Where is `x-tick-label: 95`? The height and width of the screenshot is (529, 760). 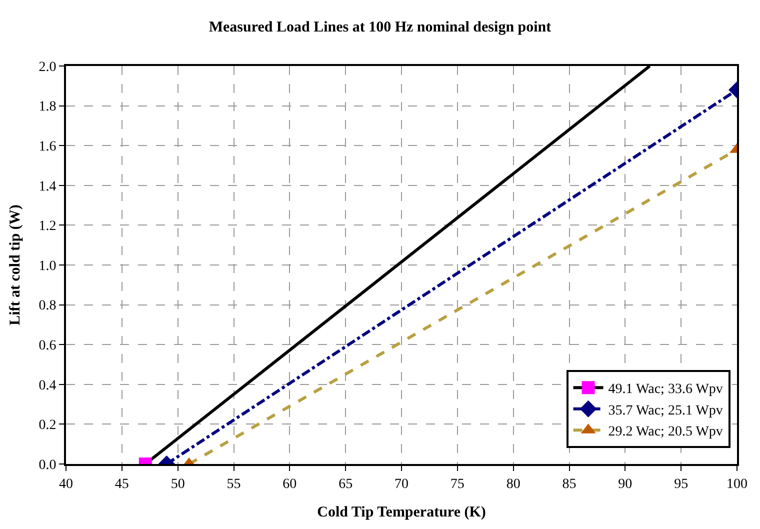 x-tick-label: 95 is located at coordinates (681, 484).